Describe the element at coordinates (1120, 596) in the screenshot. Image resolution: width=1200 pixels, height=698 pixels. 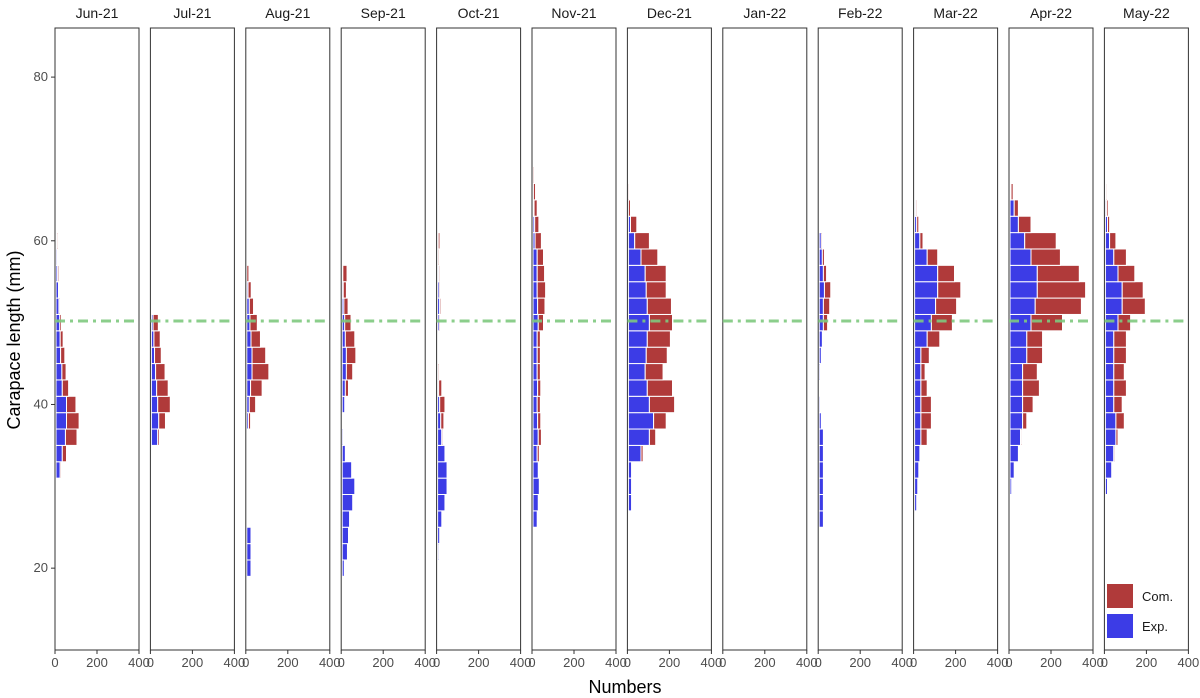
I see `legend-swatch-com` at that location.